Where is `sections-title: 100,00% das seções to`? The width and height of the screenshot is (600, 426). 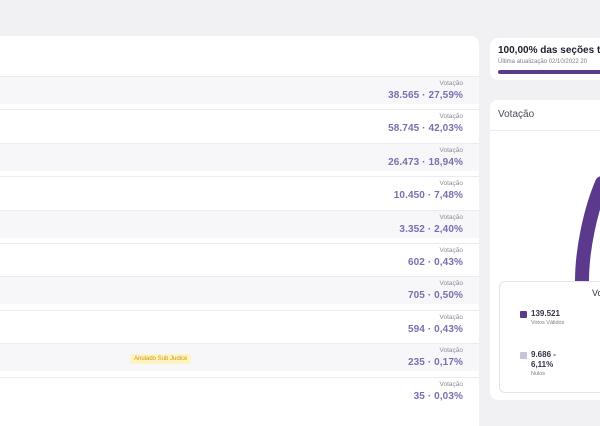
sections-title: 100,00% das seções to is located at coordinates (549, 50).